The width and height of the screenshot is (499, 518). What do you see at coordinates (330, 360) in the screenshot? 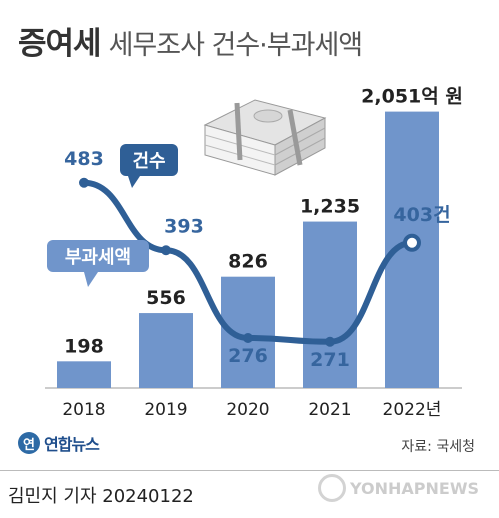
I see `line-value-label: 271` at bounding box center [330, 360].